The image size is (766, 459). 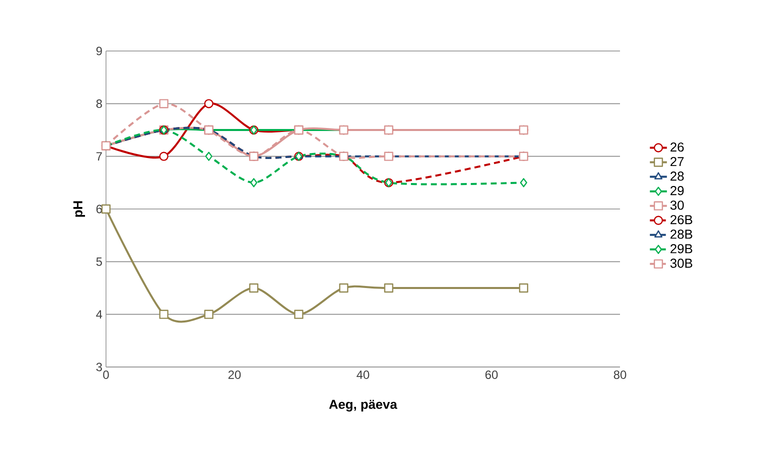 What do you see at coordinates (99, 262) in the screenshot?
I see `y-tick-label: 5` at bounding box center [99, 262].